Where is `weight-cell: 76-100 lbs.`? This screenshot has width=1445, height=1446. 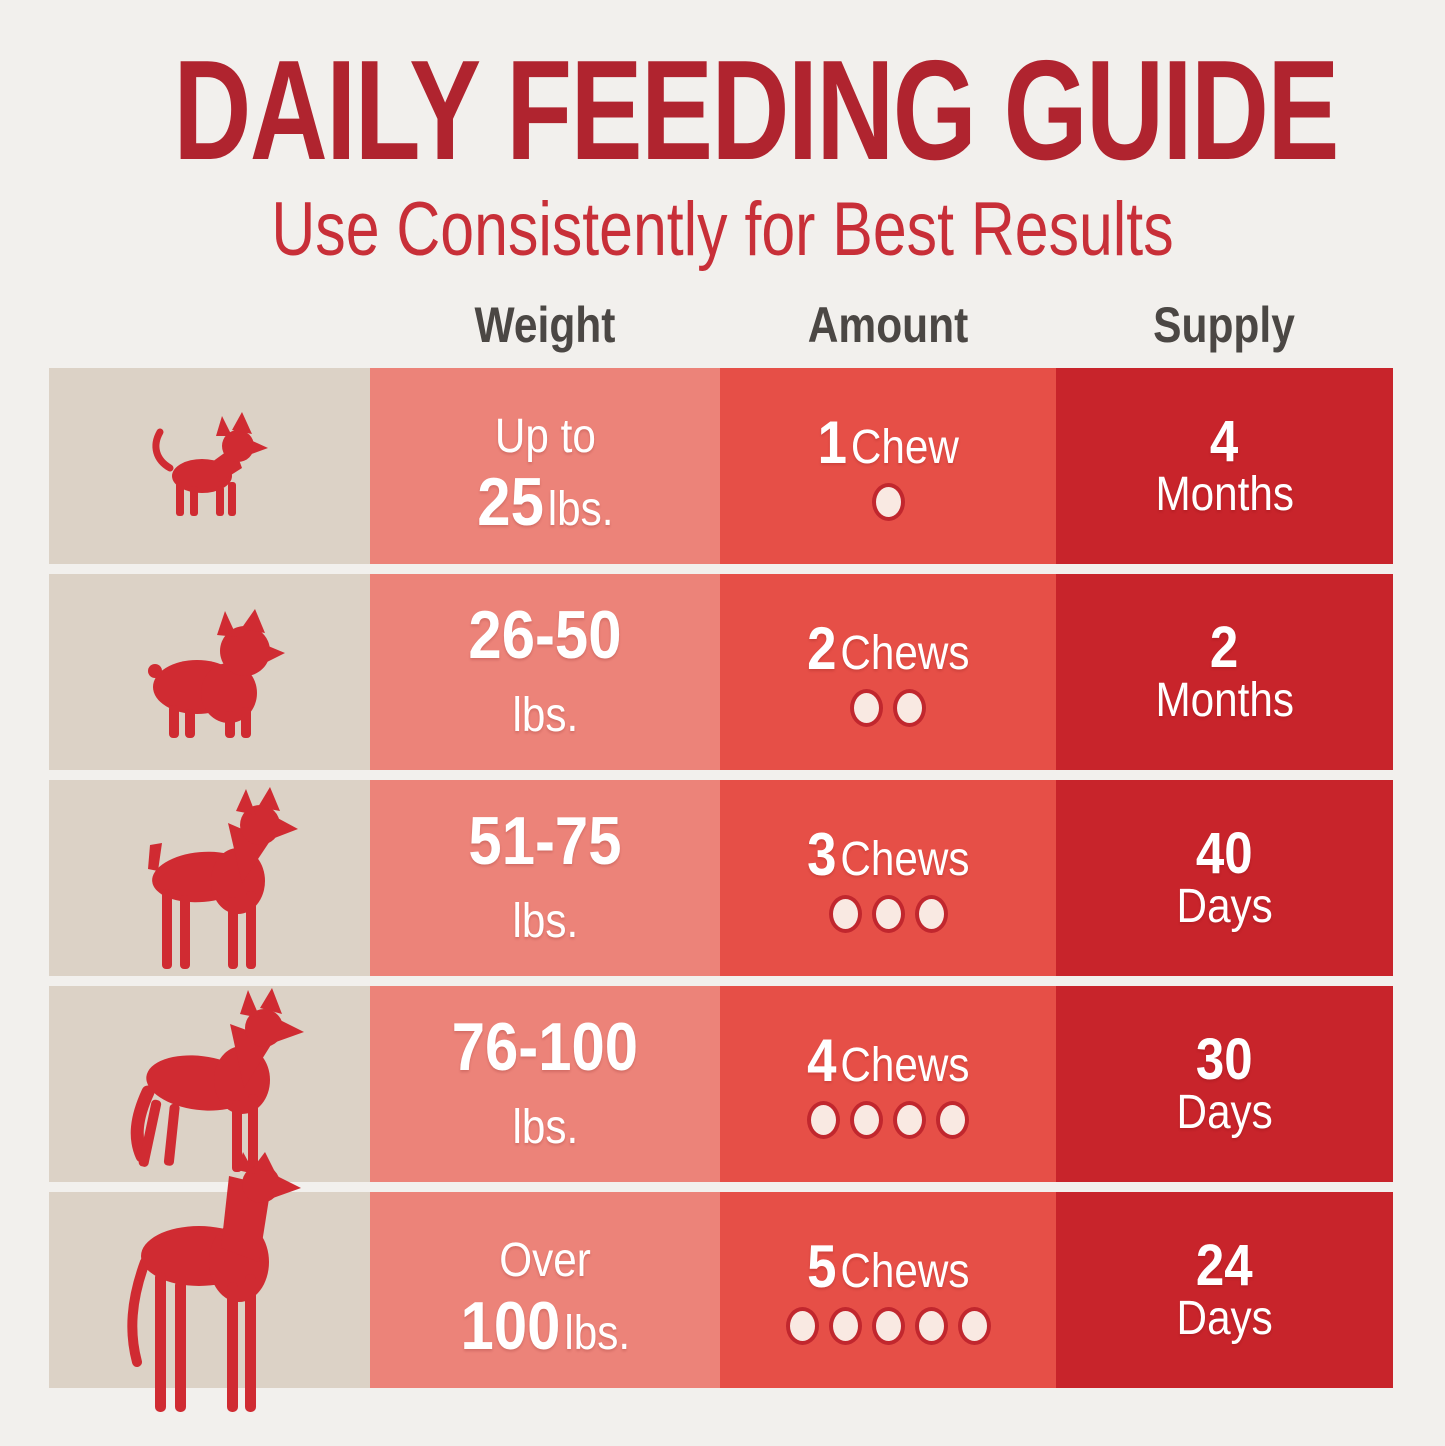
weight-cell: 76-100 lbs. is located at coordinates (545, 1084).